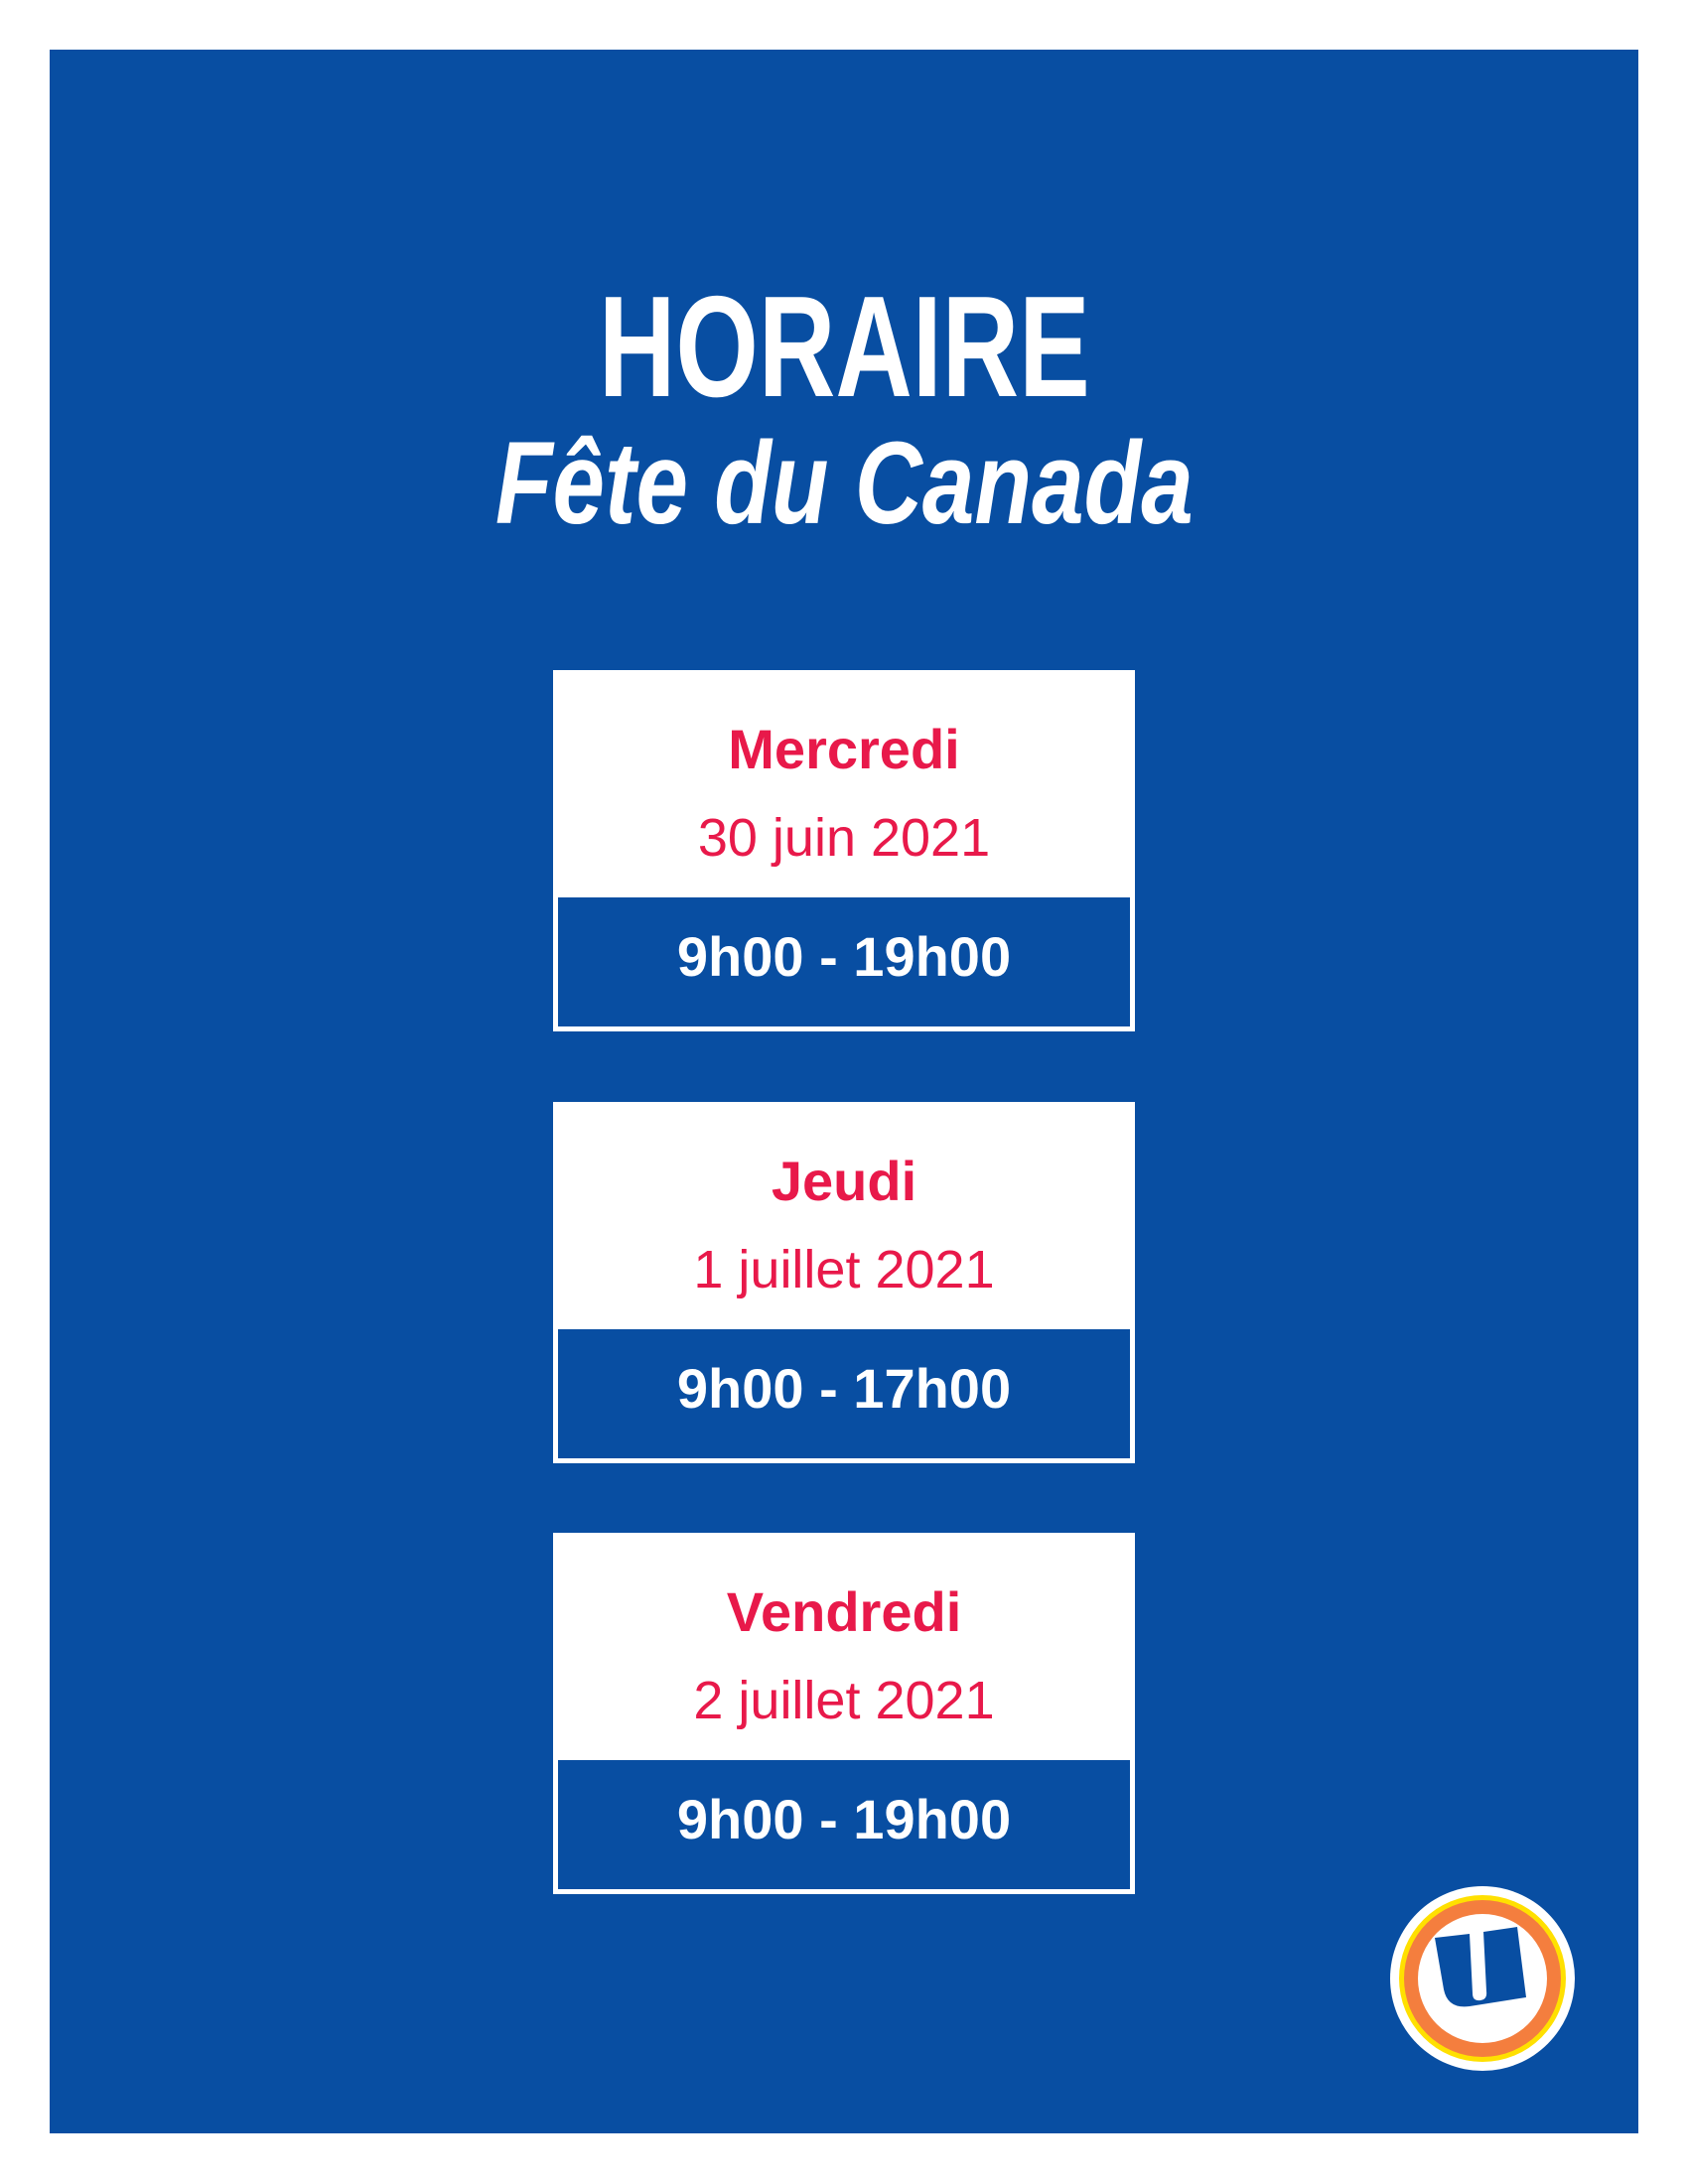 This screenshot has width=1688, height=2184. I want to click on page-title-text: HORAIRE, so click(844, 346).